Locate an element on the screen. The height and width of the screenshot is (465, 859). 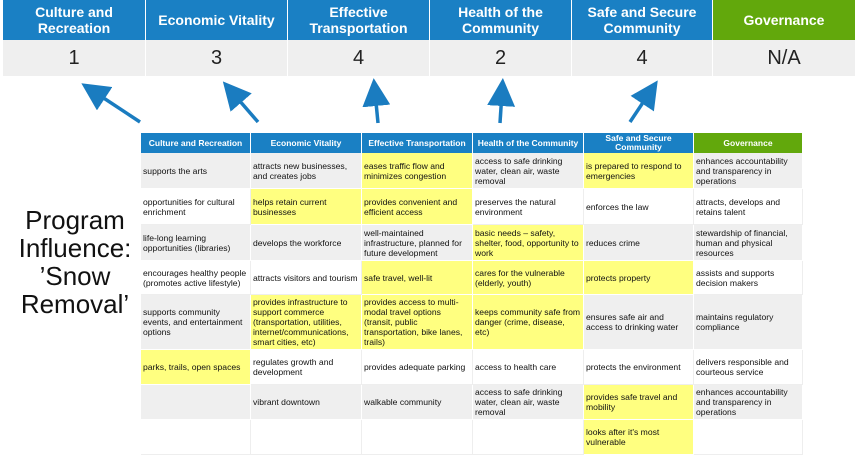
arrow-culture is located at coordinates (111, 103).